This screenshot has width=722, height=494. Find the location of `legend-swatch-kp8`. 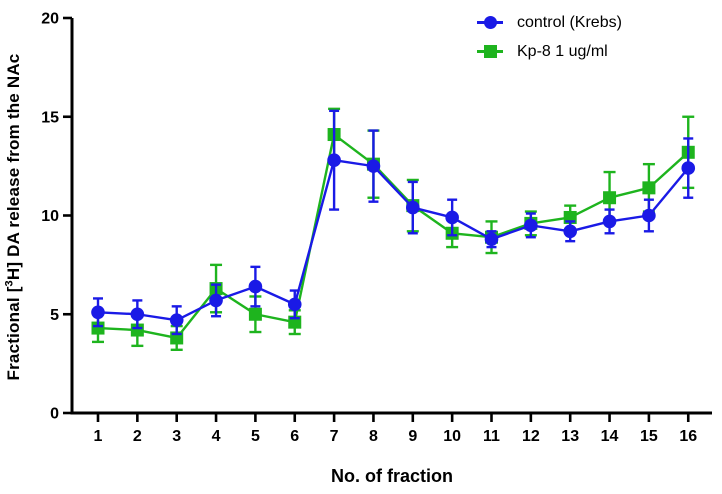

legend-swatch-kp8 is located at coordinates (490, 51).